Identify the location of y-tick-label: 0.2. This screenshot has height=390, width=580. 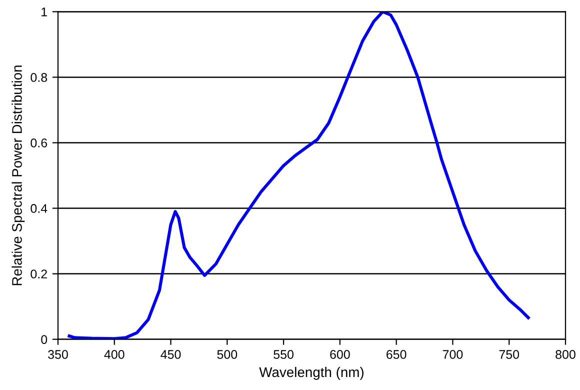
(38, 274).